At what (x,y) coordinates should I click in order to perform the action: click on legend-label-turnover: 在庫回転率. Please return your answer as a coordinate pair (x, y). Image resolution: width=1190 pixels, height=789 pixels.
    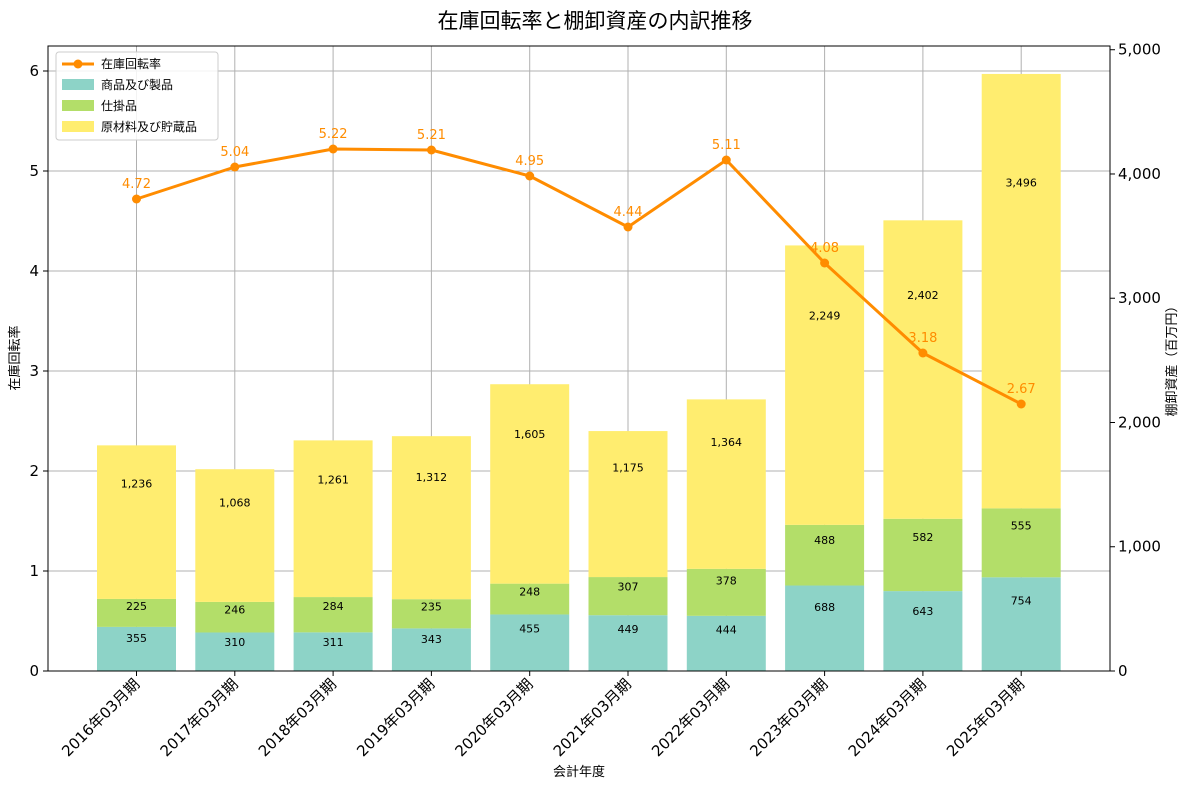
    Looking at the image, I should click on (131, 63).